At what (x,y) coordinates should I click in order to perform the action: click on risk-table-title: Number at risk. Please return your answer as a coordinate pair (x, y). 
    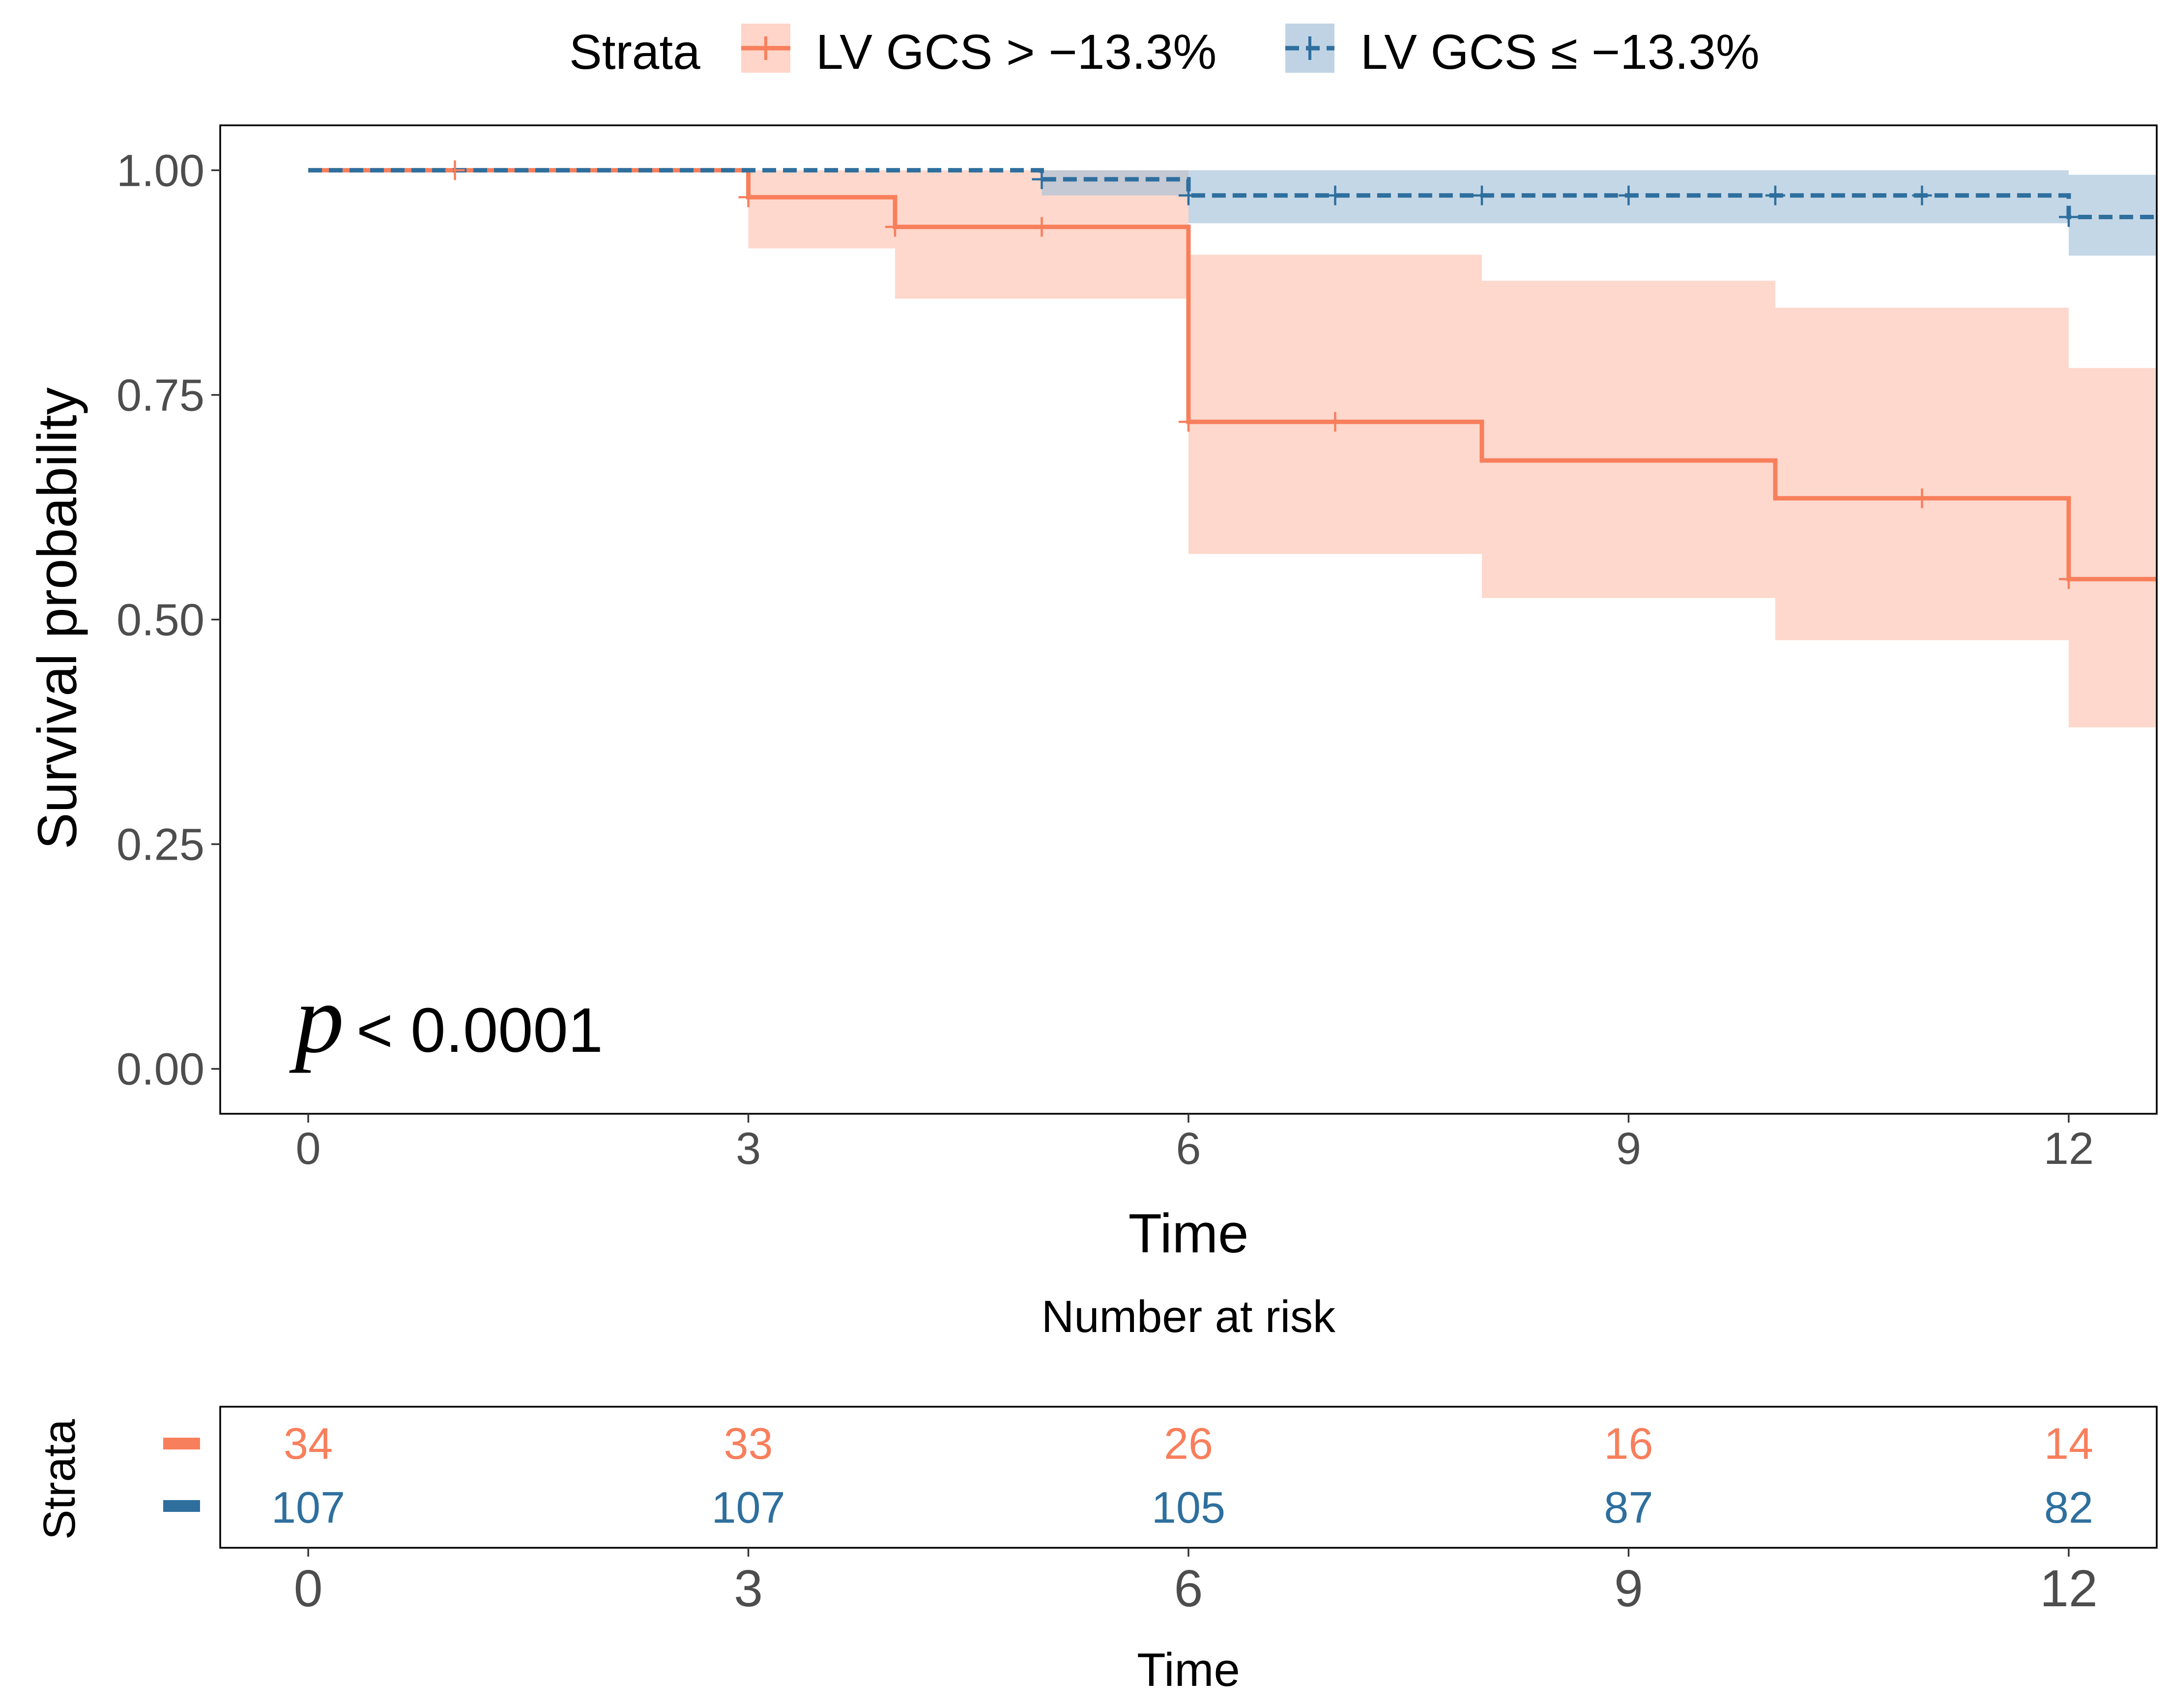
    Looking at the image, I should click on (1189, 1317).